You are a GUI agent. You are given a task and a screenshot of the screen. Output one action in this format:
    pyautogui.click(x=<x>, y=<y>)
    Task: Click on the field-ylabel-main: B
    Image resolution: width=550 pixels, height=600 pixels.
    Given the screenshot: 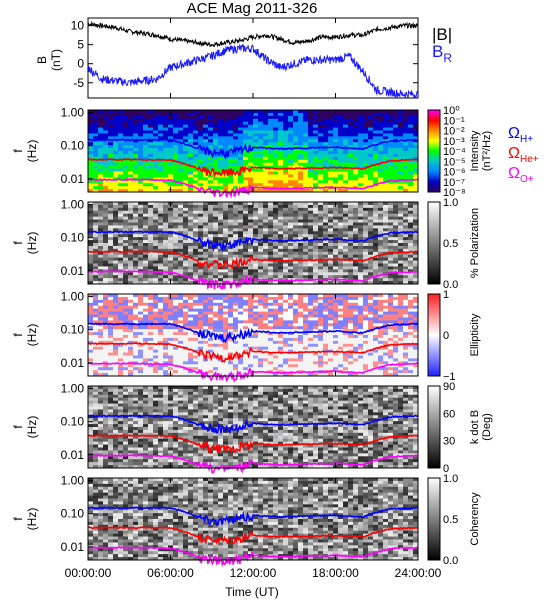 What is the action you would take?
    pyautogui.click(x=42, y=60)
    